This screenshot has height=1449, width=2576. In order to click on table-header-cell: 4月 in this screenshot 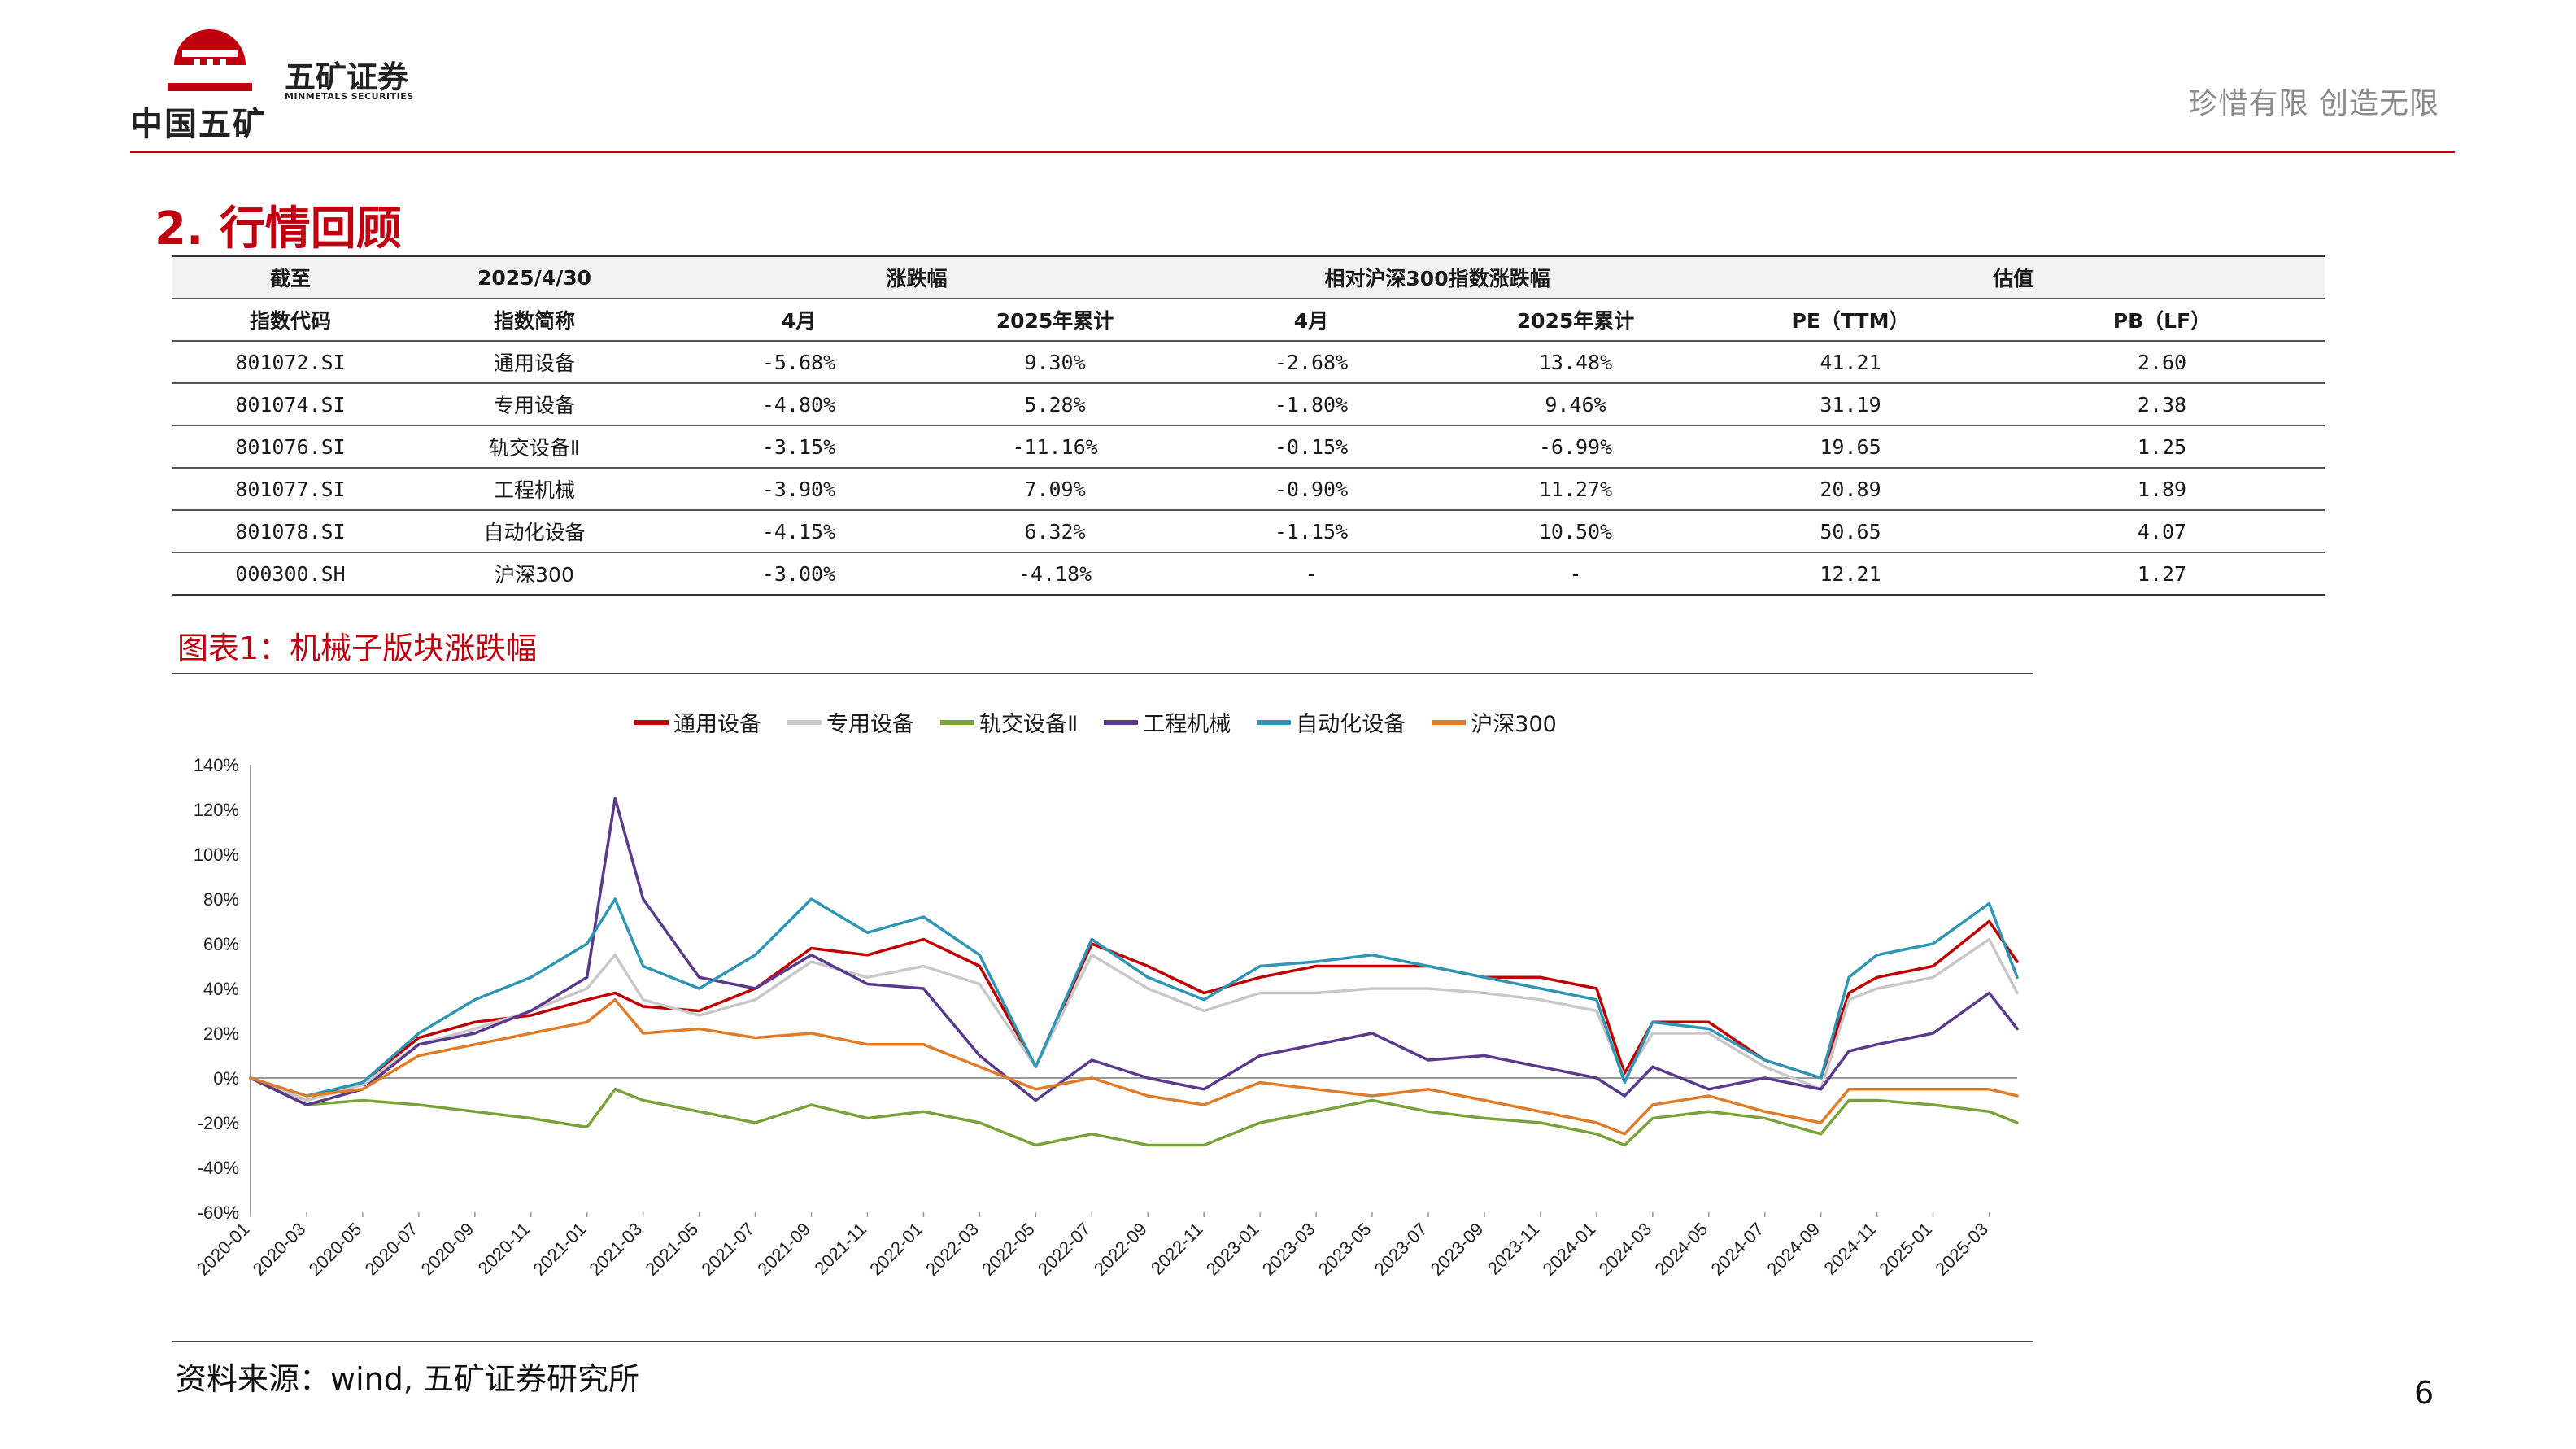, I will do `click(798, 320)`.